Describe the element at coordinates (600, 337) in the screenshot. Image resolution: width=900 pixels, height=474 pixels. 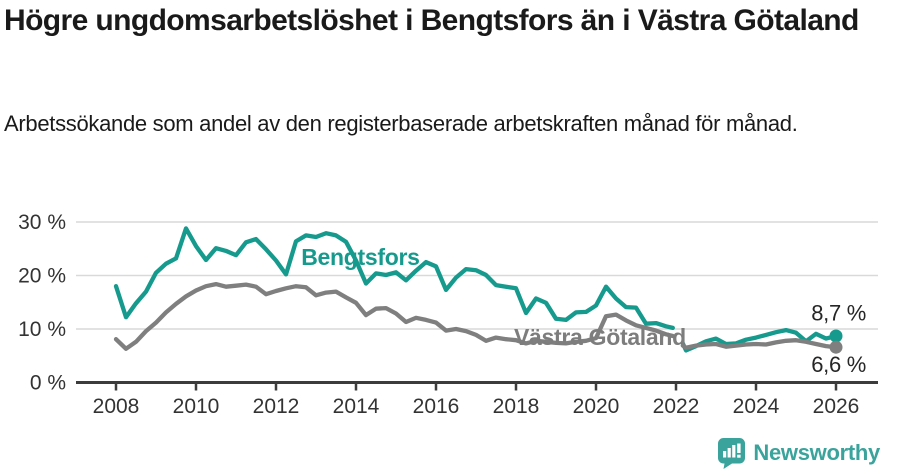
I see `annotation-v-stra-g-taland: Västra Götaland` at that location.